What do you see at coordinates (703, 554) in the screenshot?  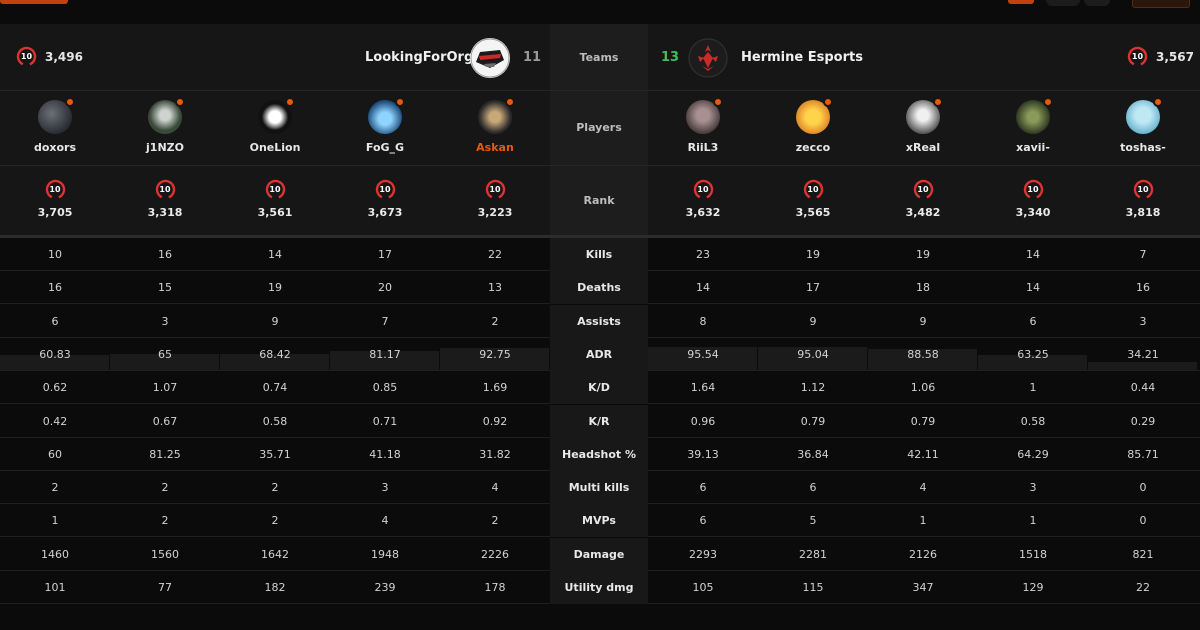 I see `stat-value: 2293` at bounding box center [703, 554].